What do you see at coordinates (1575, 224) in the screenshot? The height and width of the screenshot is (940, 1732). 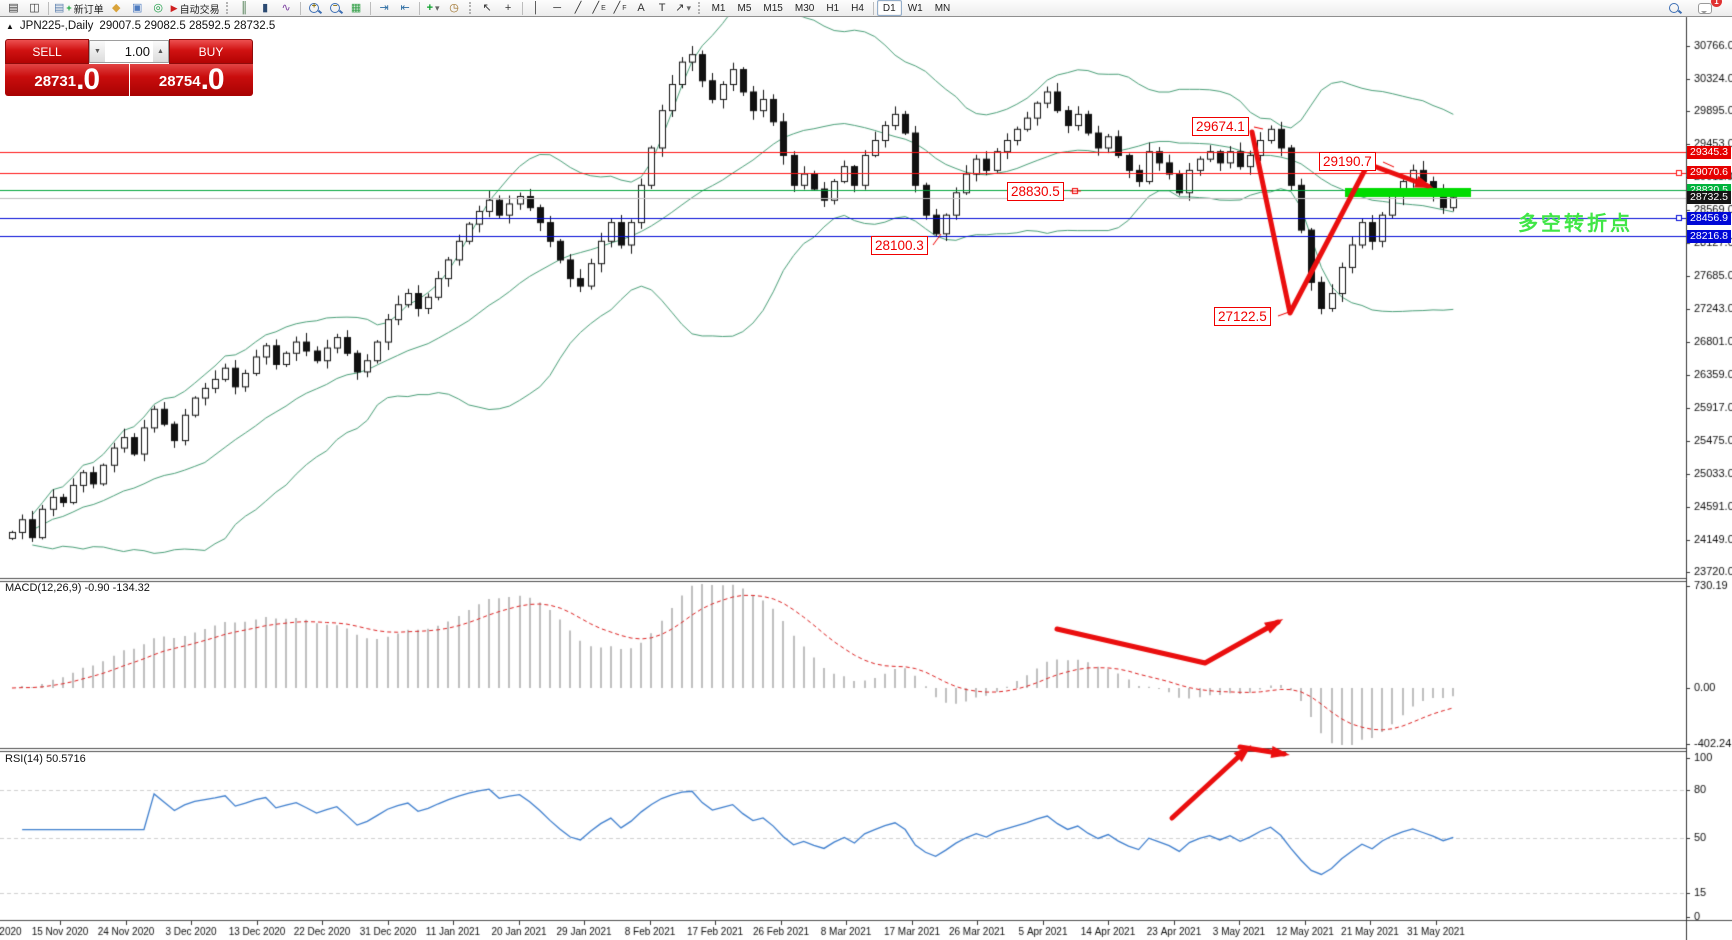 I see `turning-point-label: 多空转折点` at bounding box center [1575, 224].